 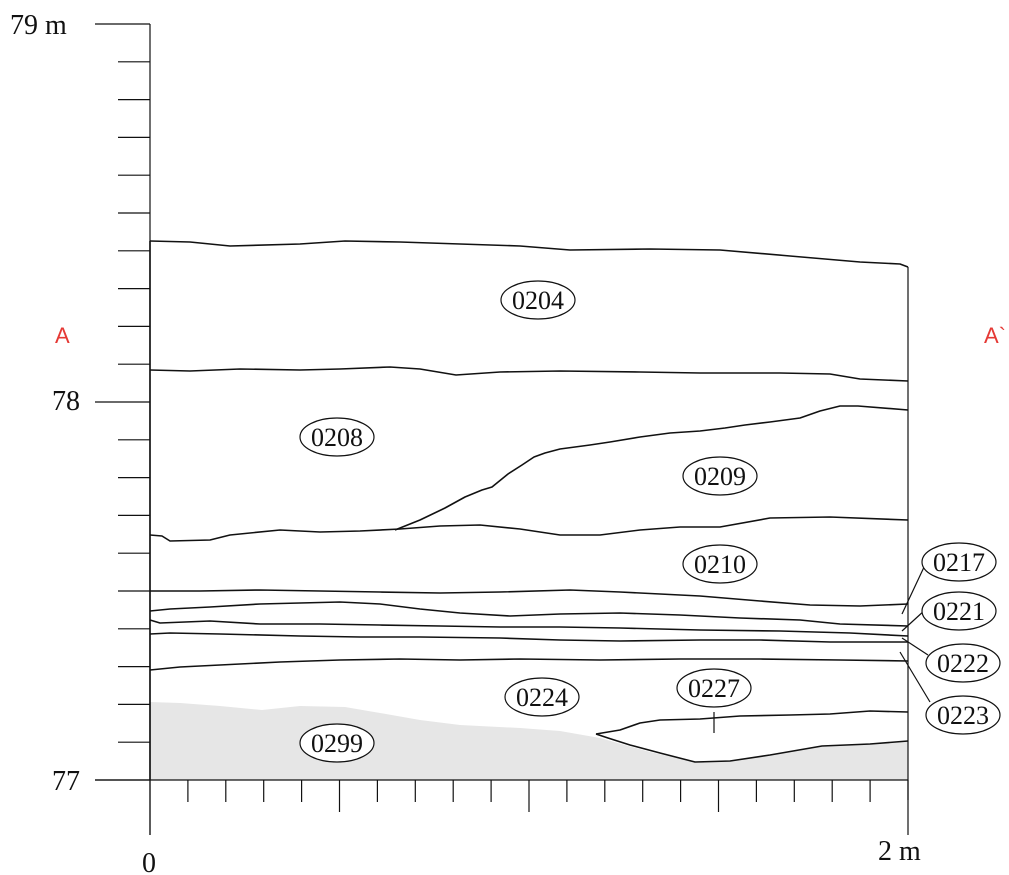 What do you see at coordinates (66, 781) in the screenshot?
I see `axis-label-77: 77` at bounding box center [66, 781].